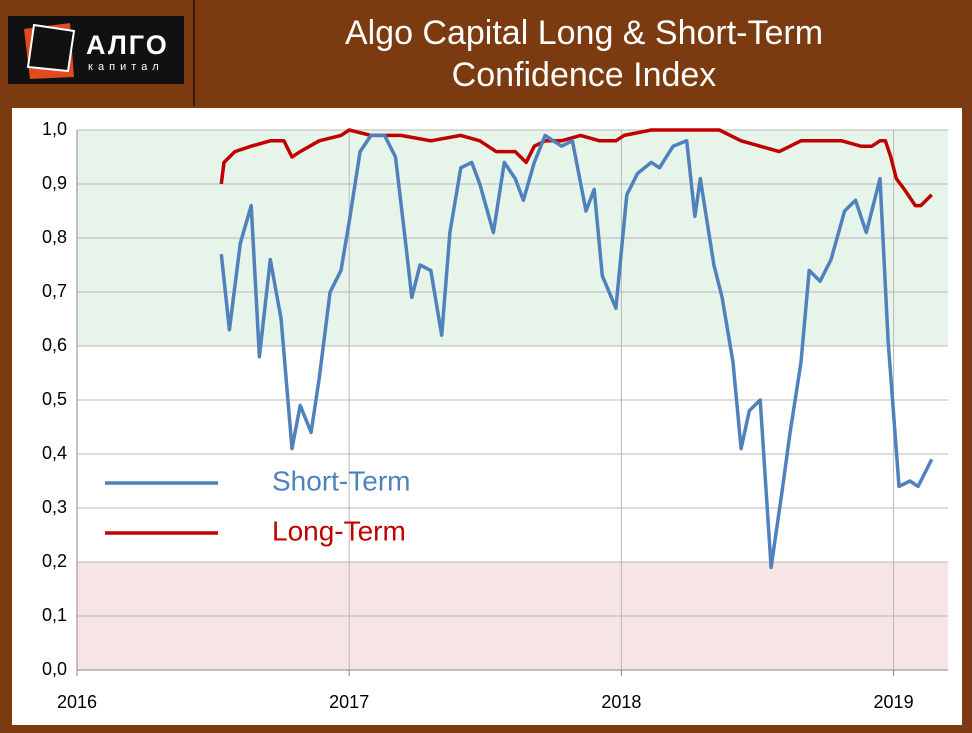  Describe the element at coordinates (54, 615) in the screenshot. I see `y-tick-label: 0,1` at that location.